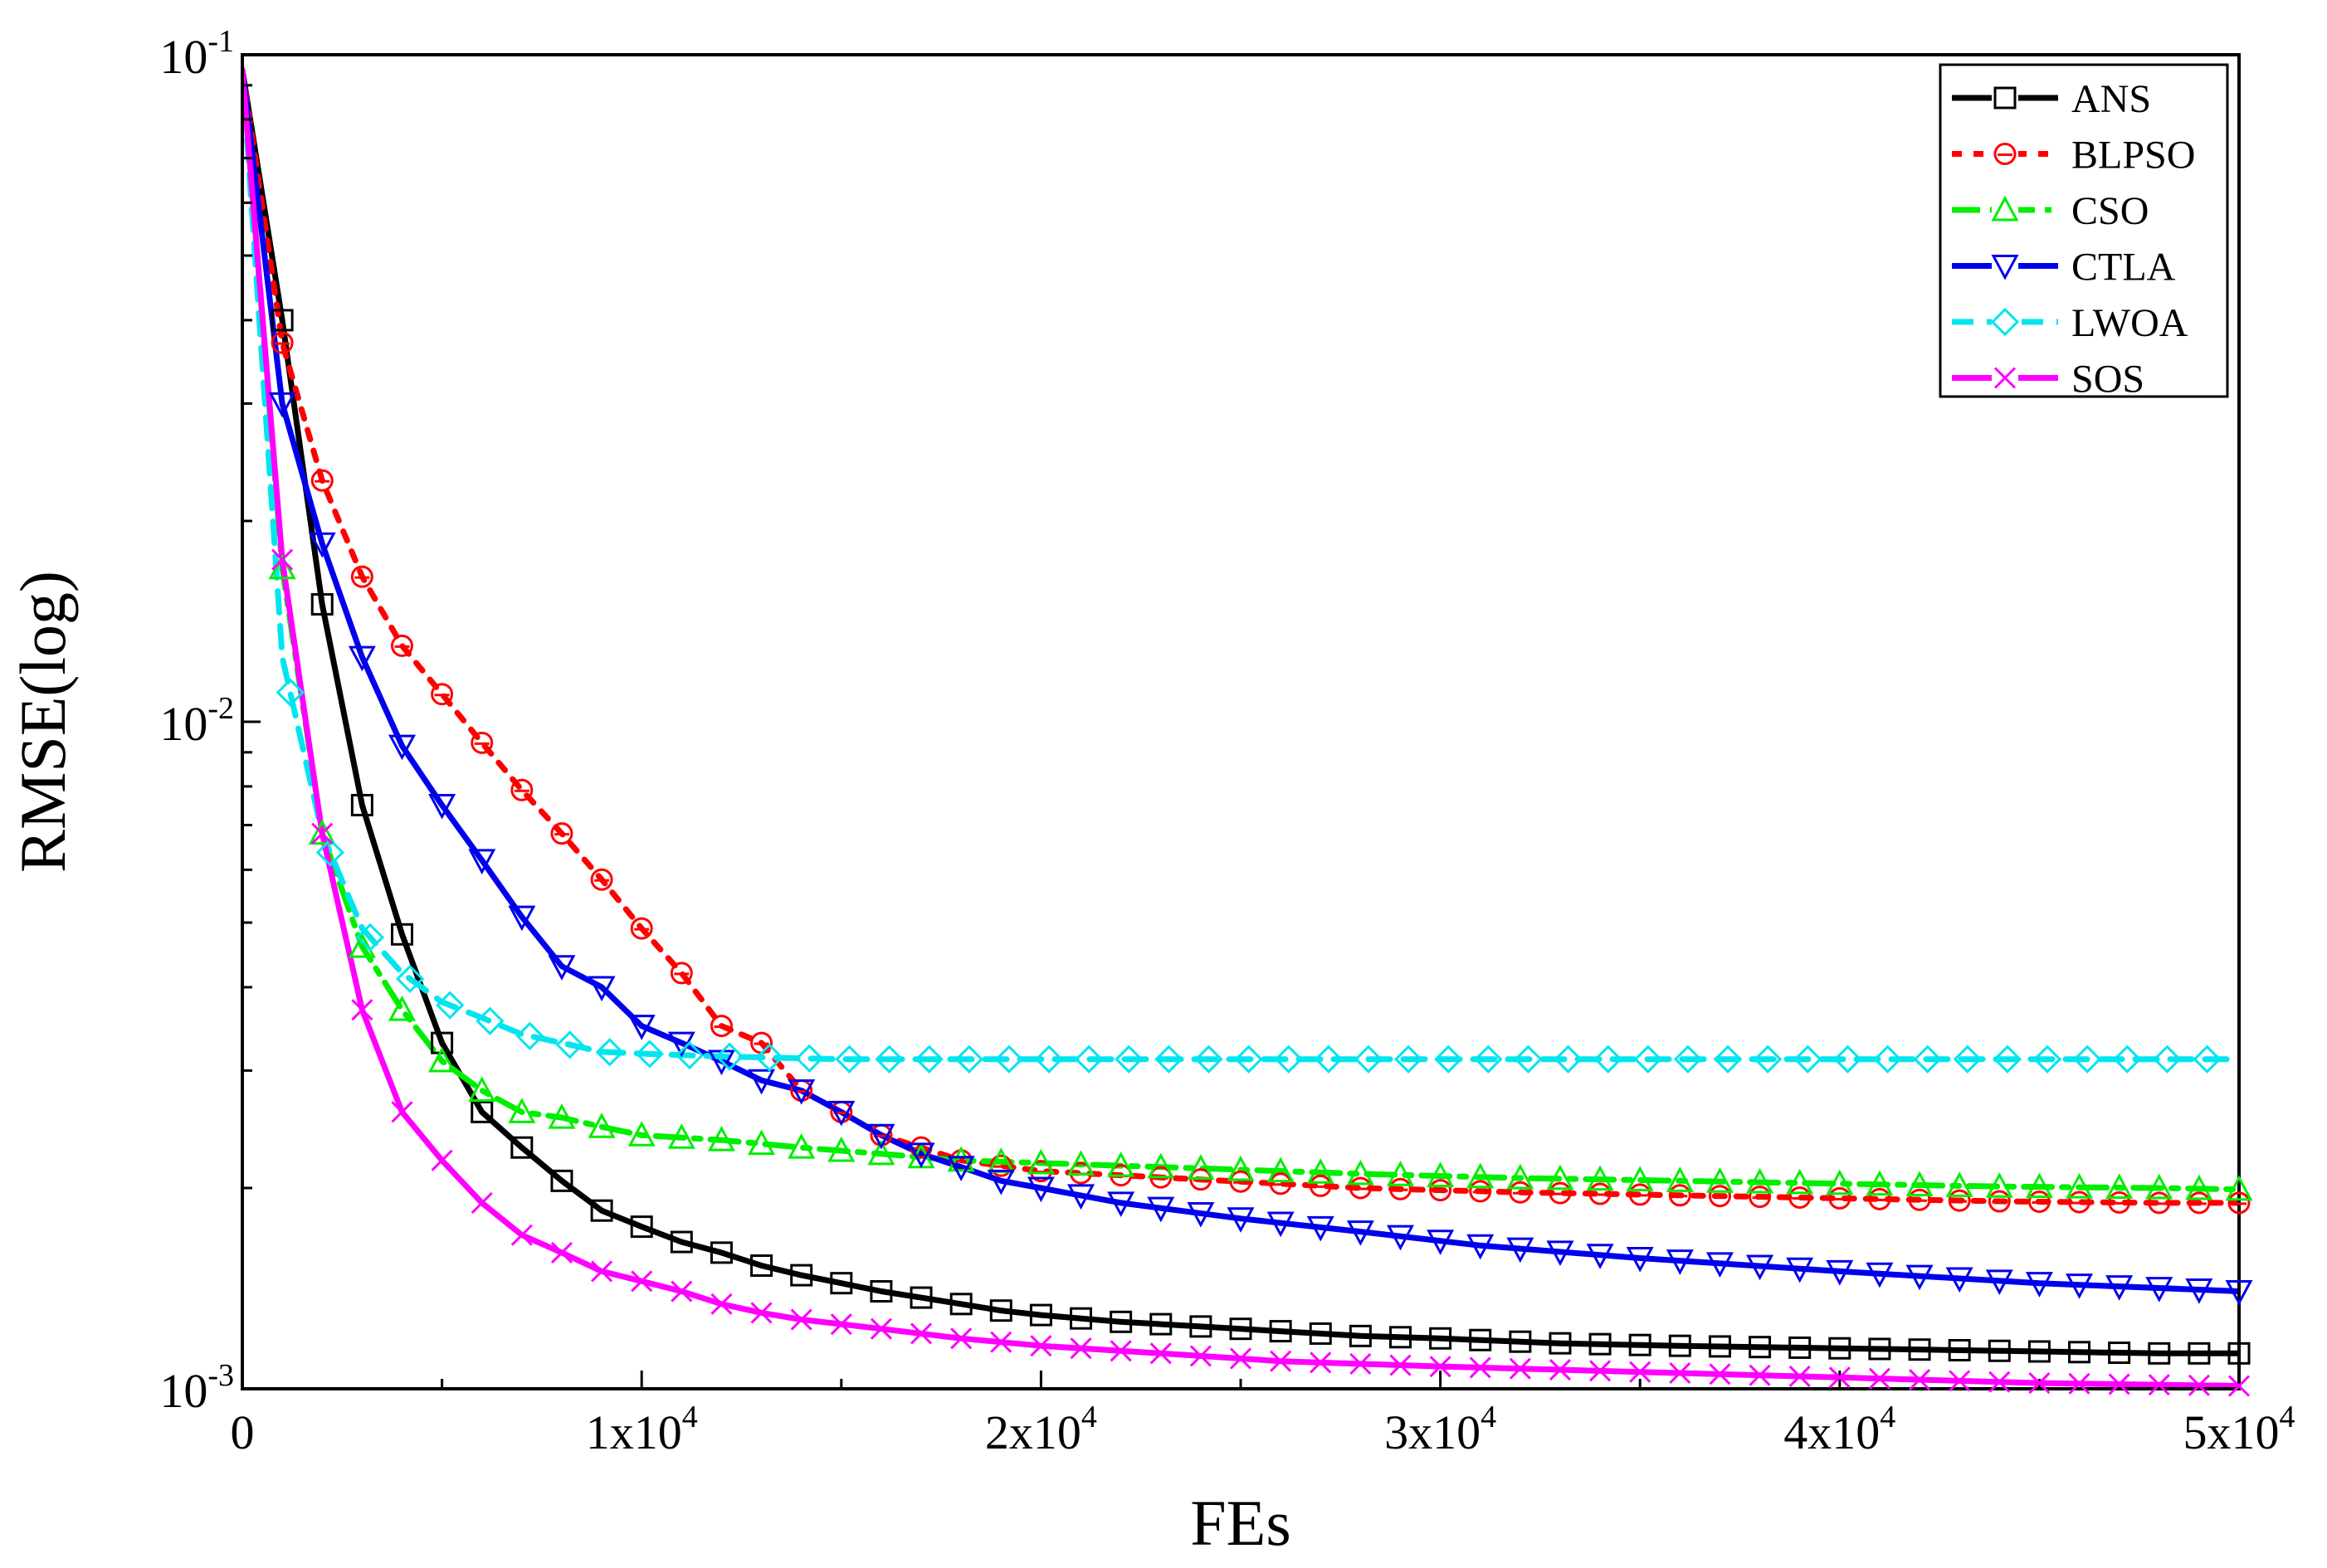 Image resolution: width=2327 pixels, height=1568 pixels. What do you see at coordinates (2005, 322) in the screenshot?
I see `legend-marker-bg` at bounding box center [2005, 322].